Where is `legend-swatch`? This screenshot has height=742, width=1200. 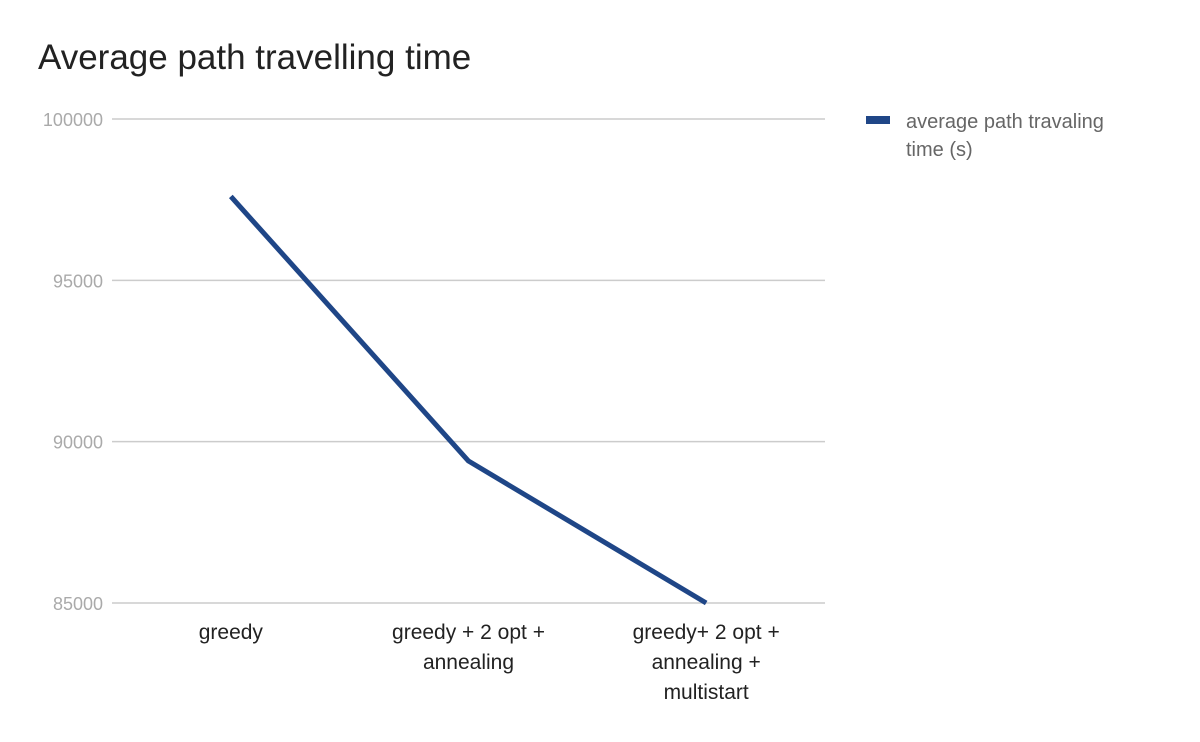 legend-swatch is located at coordinates (878, 120).